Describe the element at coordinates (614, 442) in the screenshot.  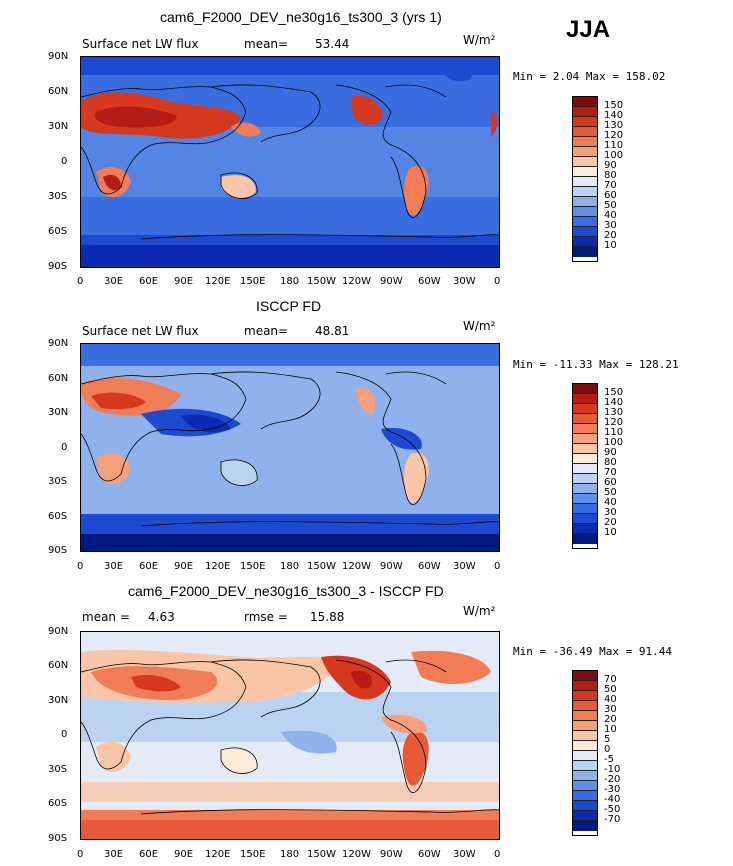
I see `panel-2-colorbar-label: 100` at that location.